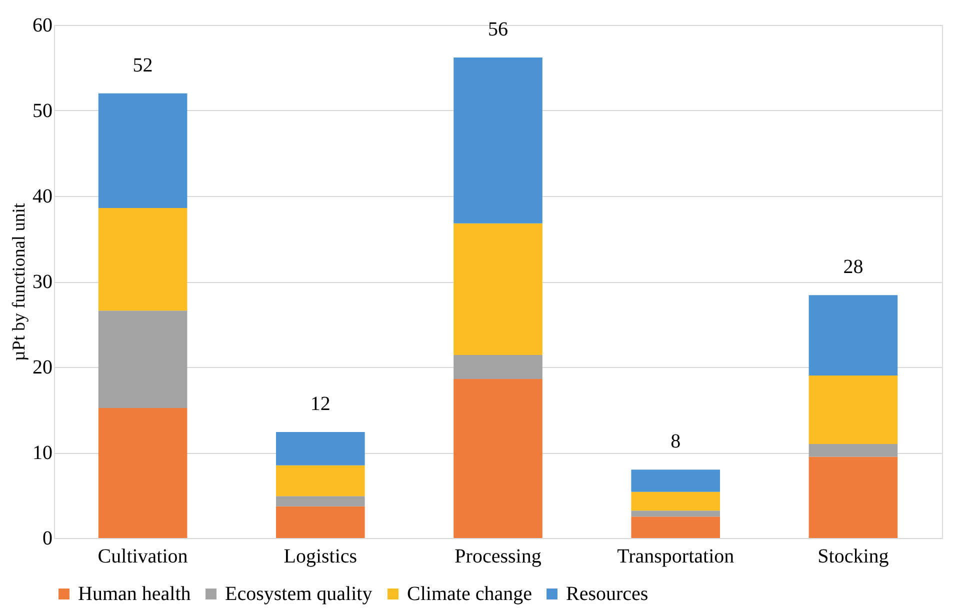 This screenshot has height=614, width=957. Describe the element at coordinates (18, 282) in the screenshot. I see `y-axis-title: µPt by functional unit` at that location.